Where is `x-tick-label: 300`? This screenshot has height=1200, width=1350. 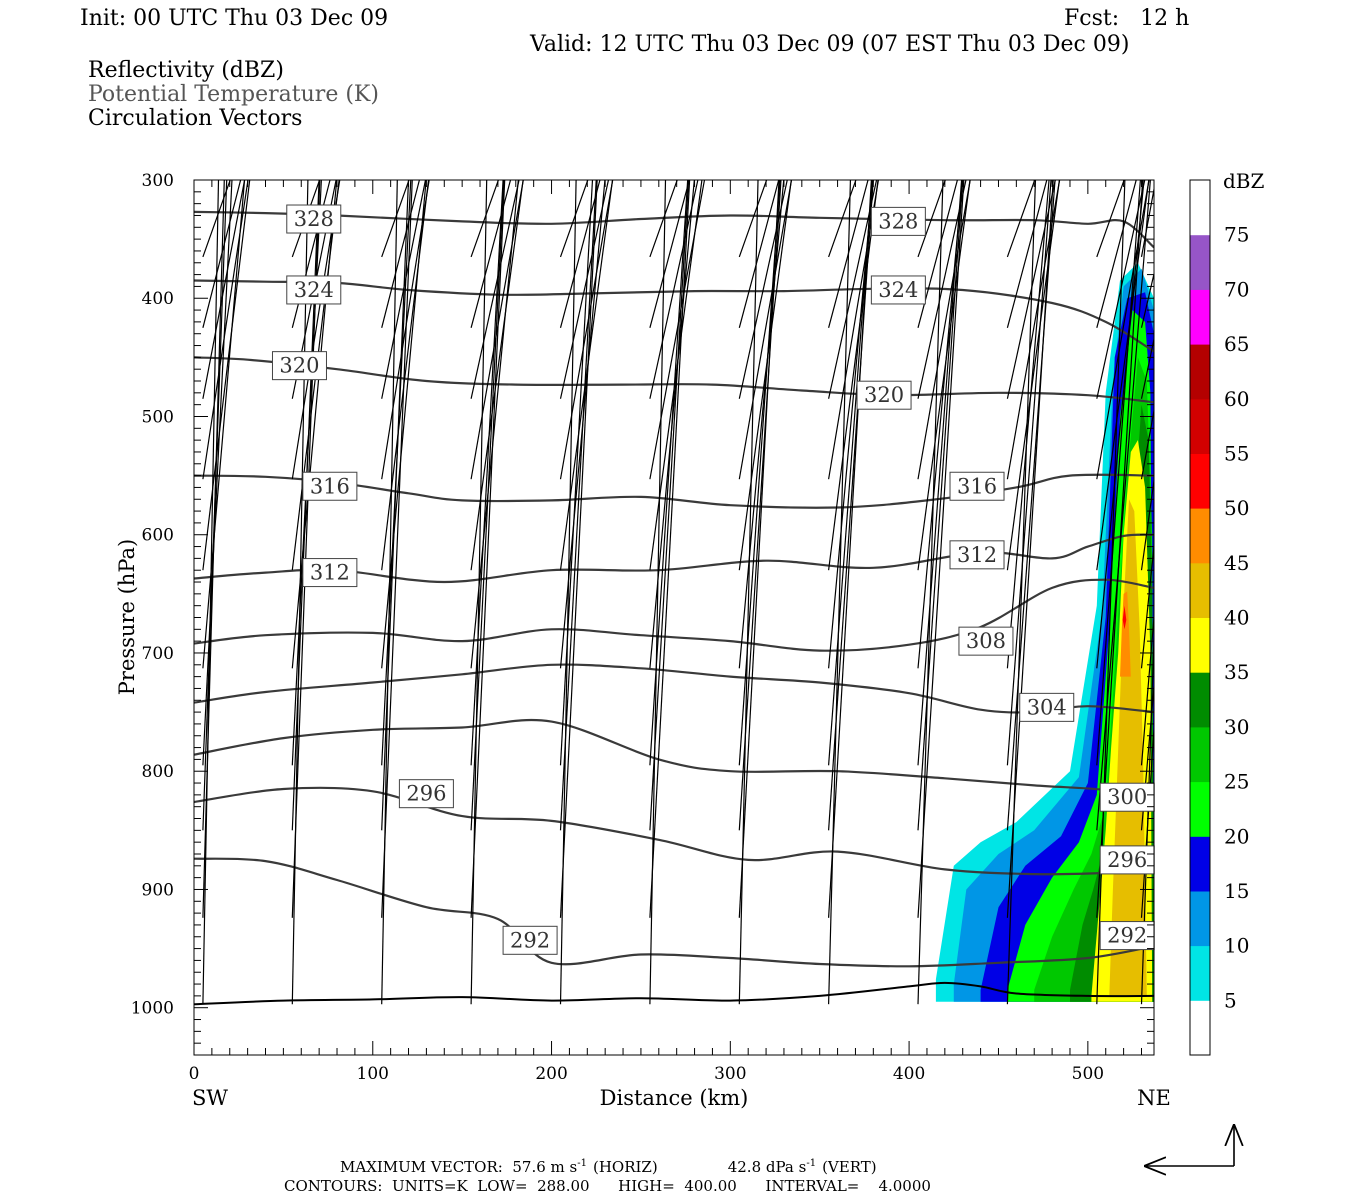
x-tick-label: 300 is located at coordinates (730, 1074).